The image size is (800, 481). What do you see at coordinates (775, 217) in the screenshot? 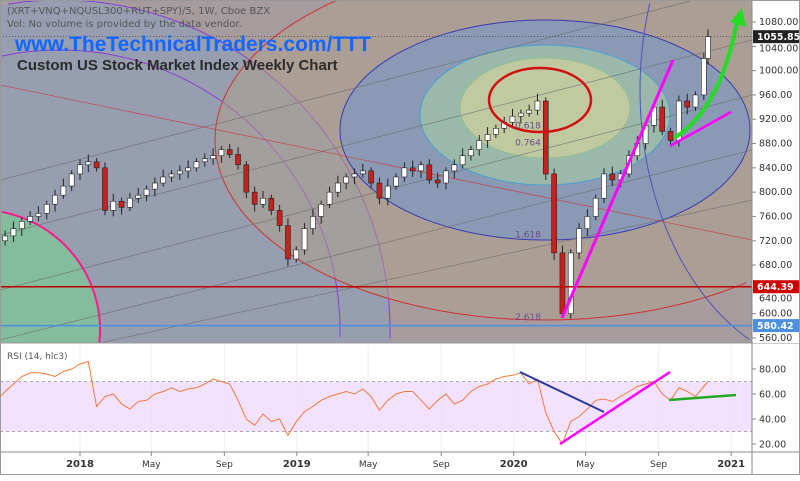
I see `price-tick-label: 760.00` at bounding box center [775, 217].